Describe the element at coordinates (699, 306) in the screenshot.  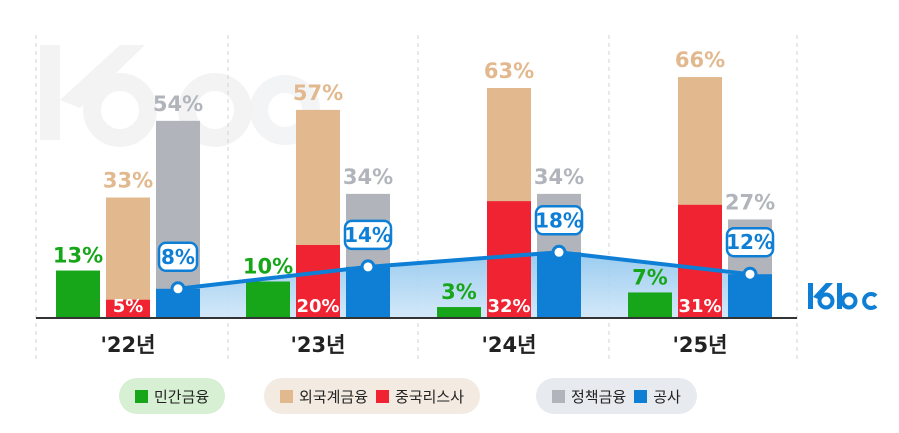
I see `label-china-3: 31%` at that location.